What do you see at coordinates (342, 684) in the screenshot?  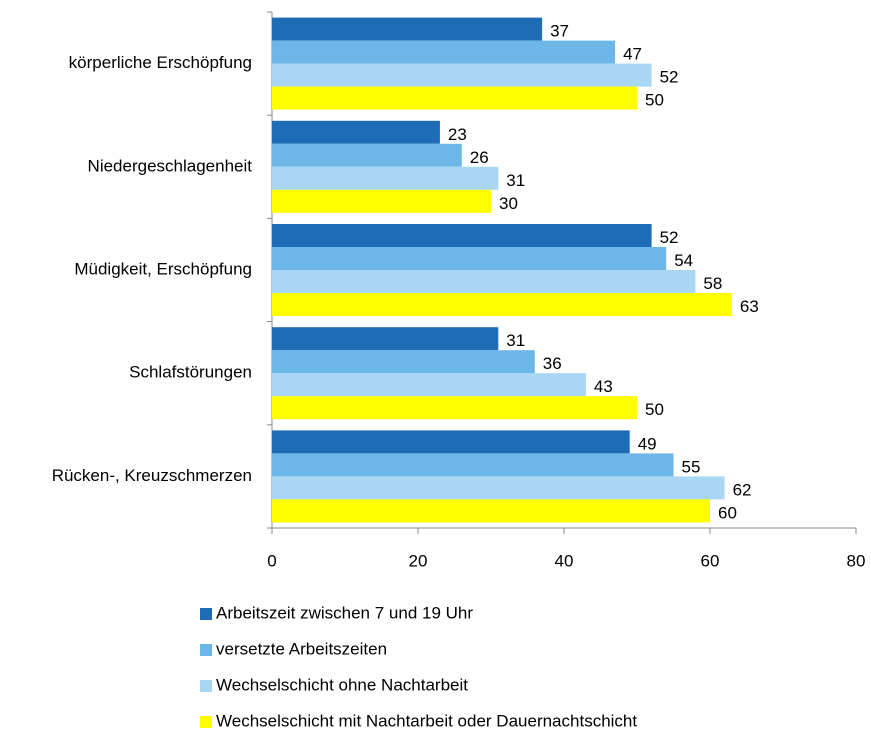 I see `legend-label: Wechselschicht ohne Nachtarbeit` at bounding box center [342, 684].